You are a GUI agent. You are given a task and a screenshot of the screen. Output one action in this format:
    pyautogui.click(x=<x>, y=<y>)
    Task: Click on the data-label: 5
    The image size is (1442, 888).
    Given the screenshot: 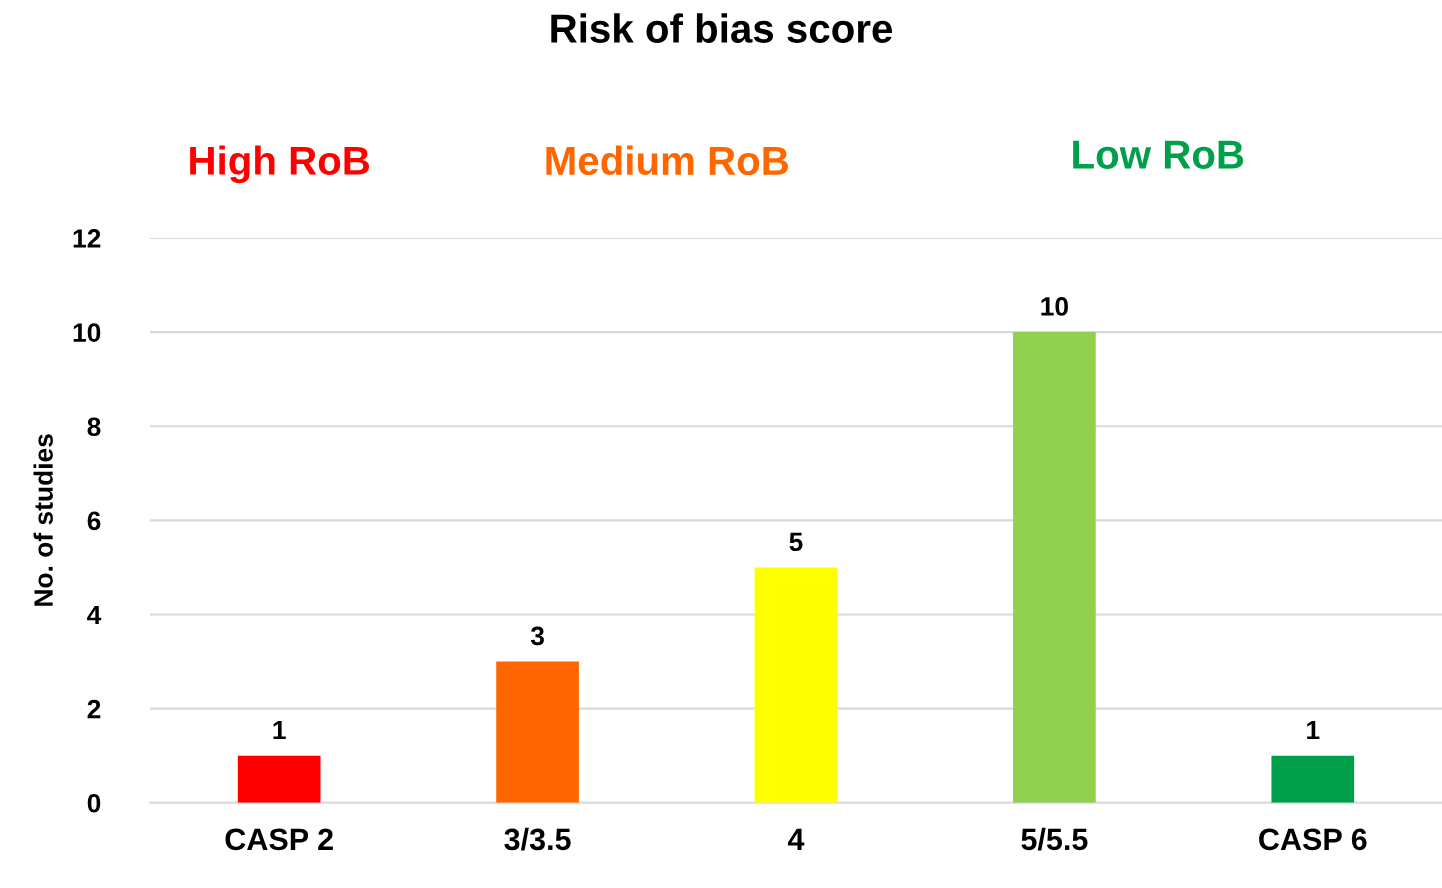 What is the action you would take?
    pyautogui.click(x=796, y=542)
    